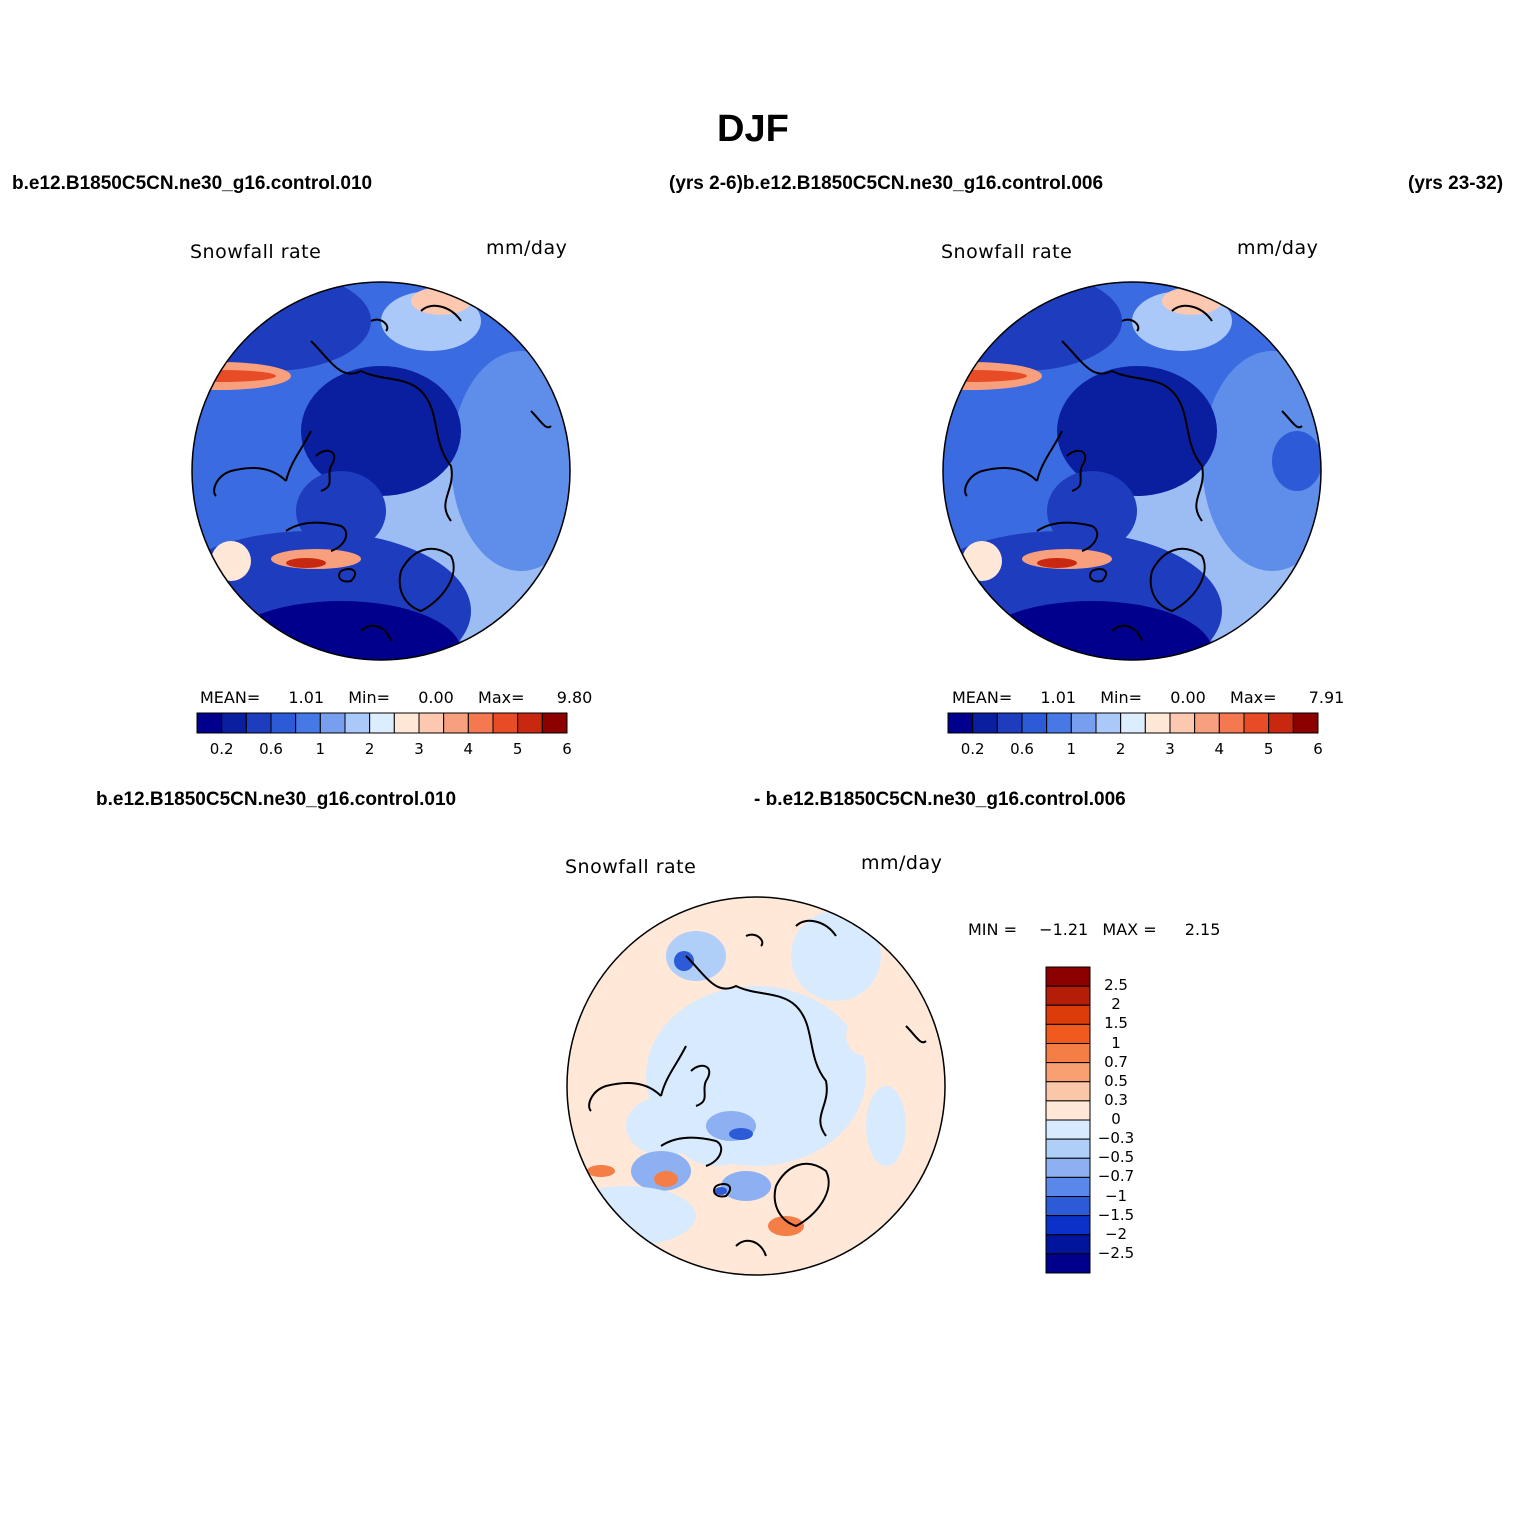  I want to click on panel-1-min-value: 0.00, so click(436, 697).